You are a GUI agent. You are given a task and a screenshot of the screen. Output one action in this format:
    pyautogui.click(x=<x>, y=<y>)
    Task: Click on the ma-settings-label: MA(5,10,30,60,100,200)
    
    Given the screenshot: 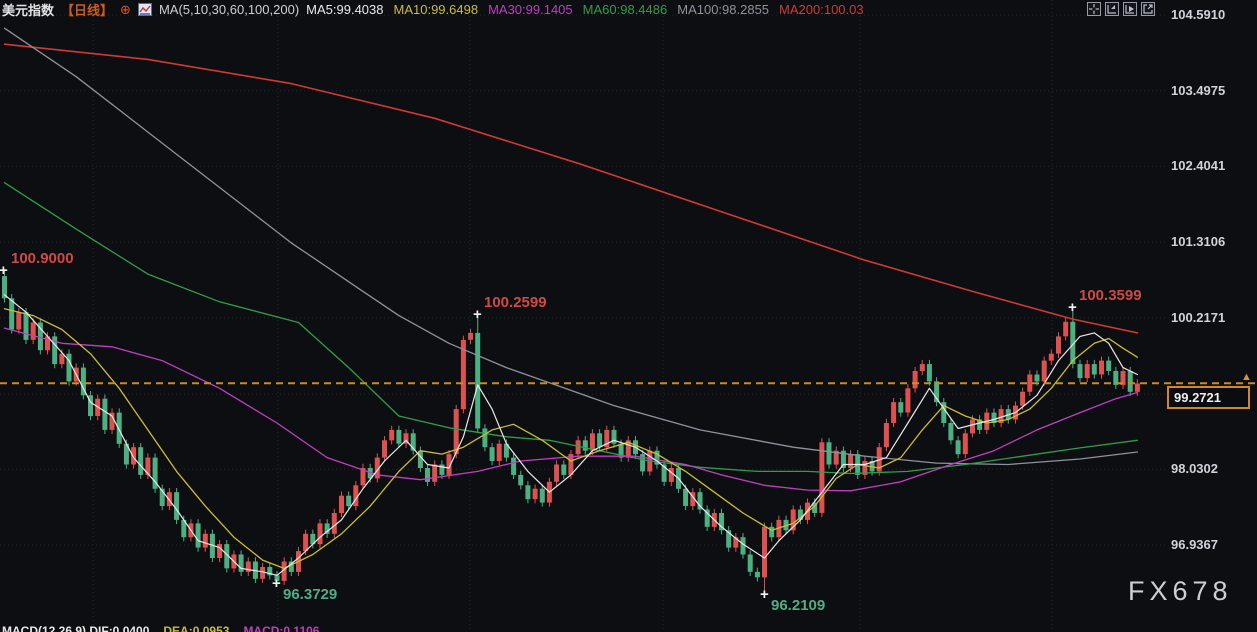 What is the action you would take?
    pyautogui.click(x=229, y=9)
    